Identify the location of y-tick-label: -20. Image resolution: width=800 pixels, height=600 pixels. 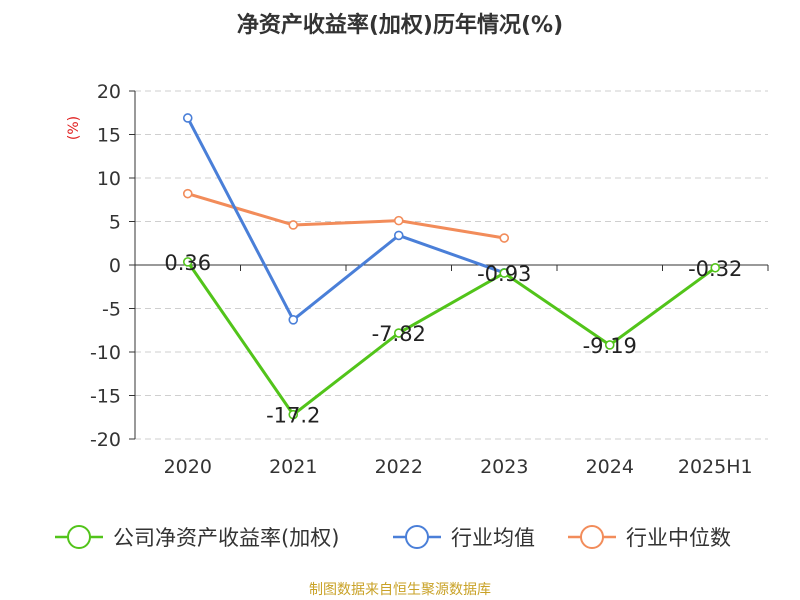
(105, 440).